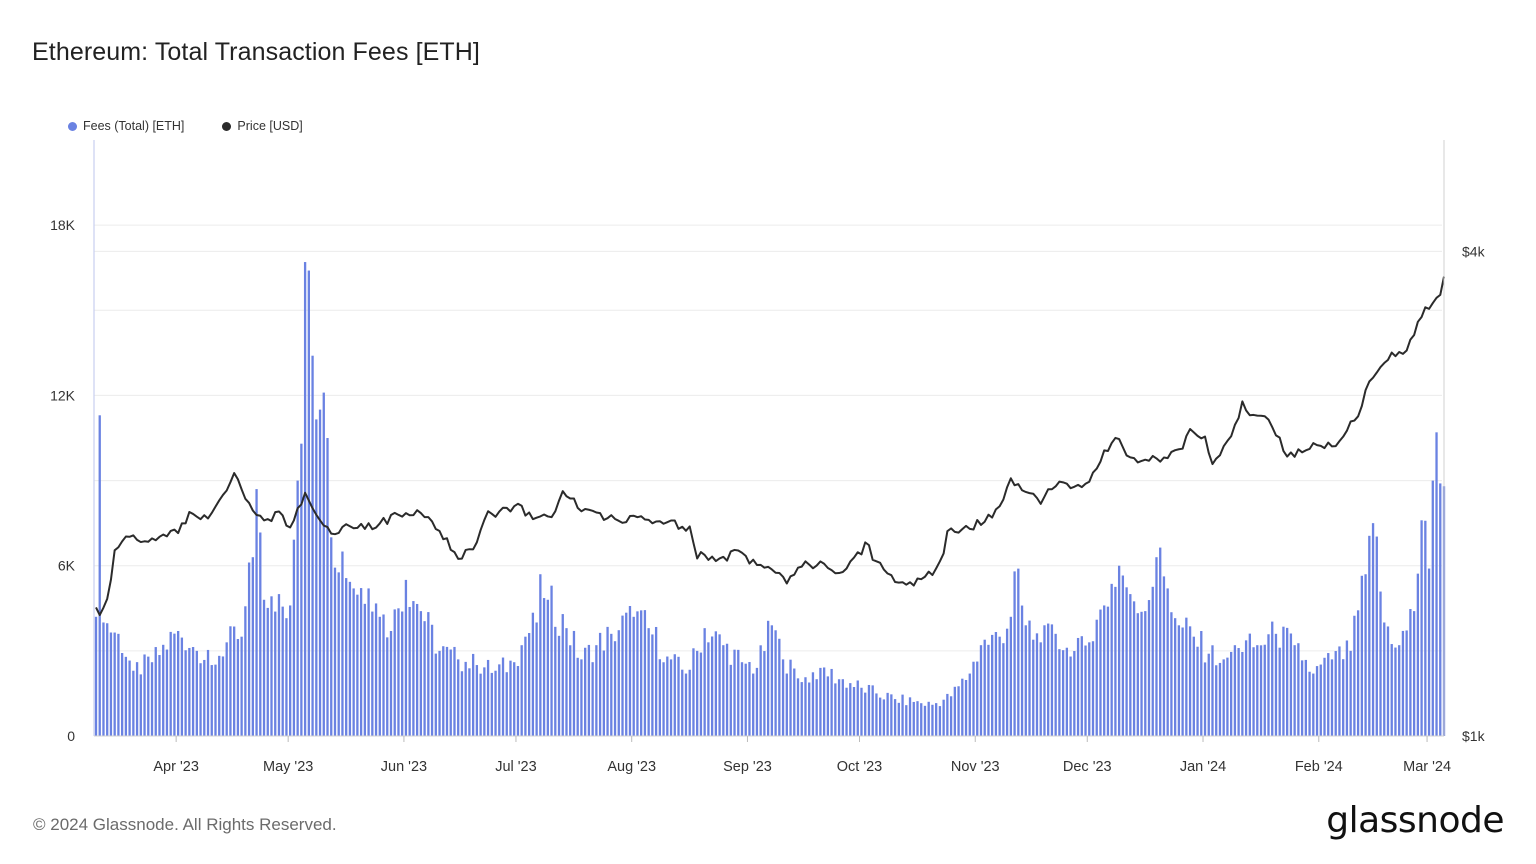 This screenshot has width=1536, height=864. Describe the element at coordinates (227, 126) in the screenshot. I see `legend-price-dot-icon` at that location.